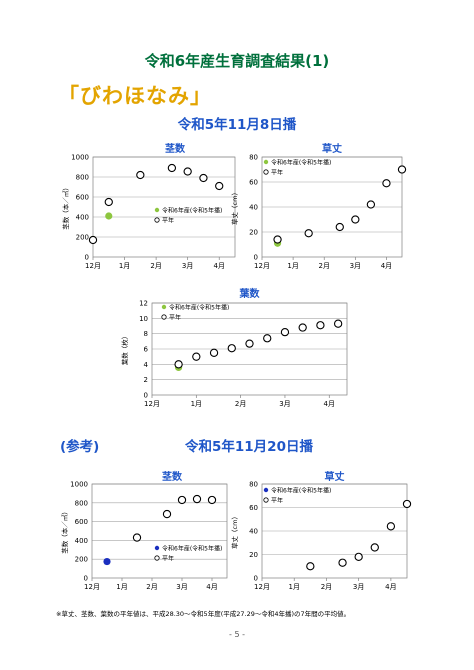  Describe the element at coordinates (253, 233) in the screenshot. I see `y-tick-label: 20` at that location.